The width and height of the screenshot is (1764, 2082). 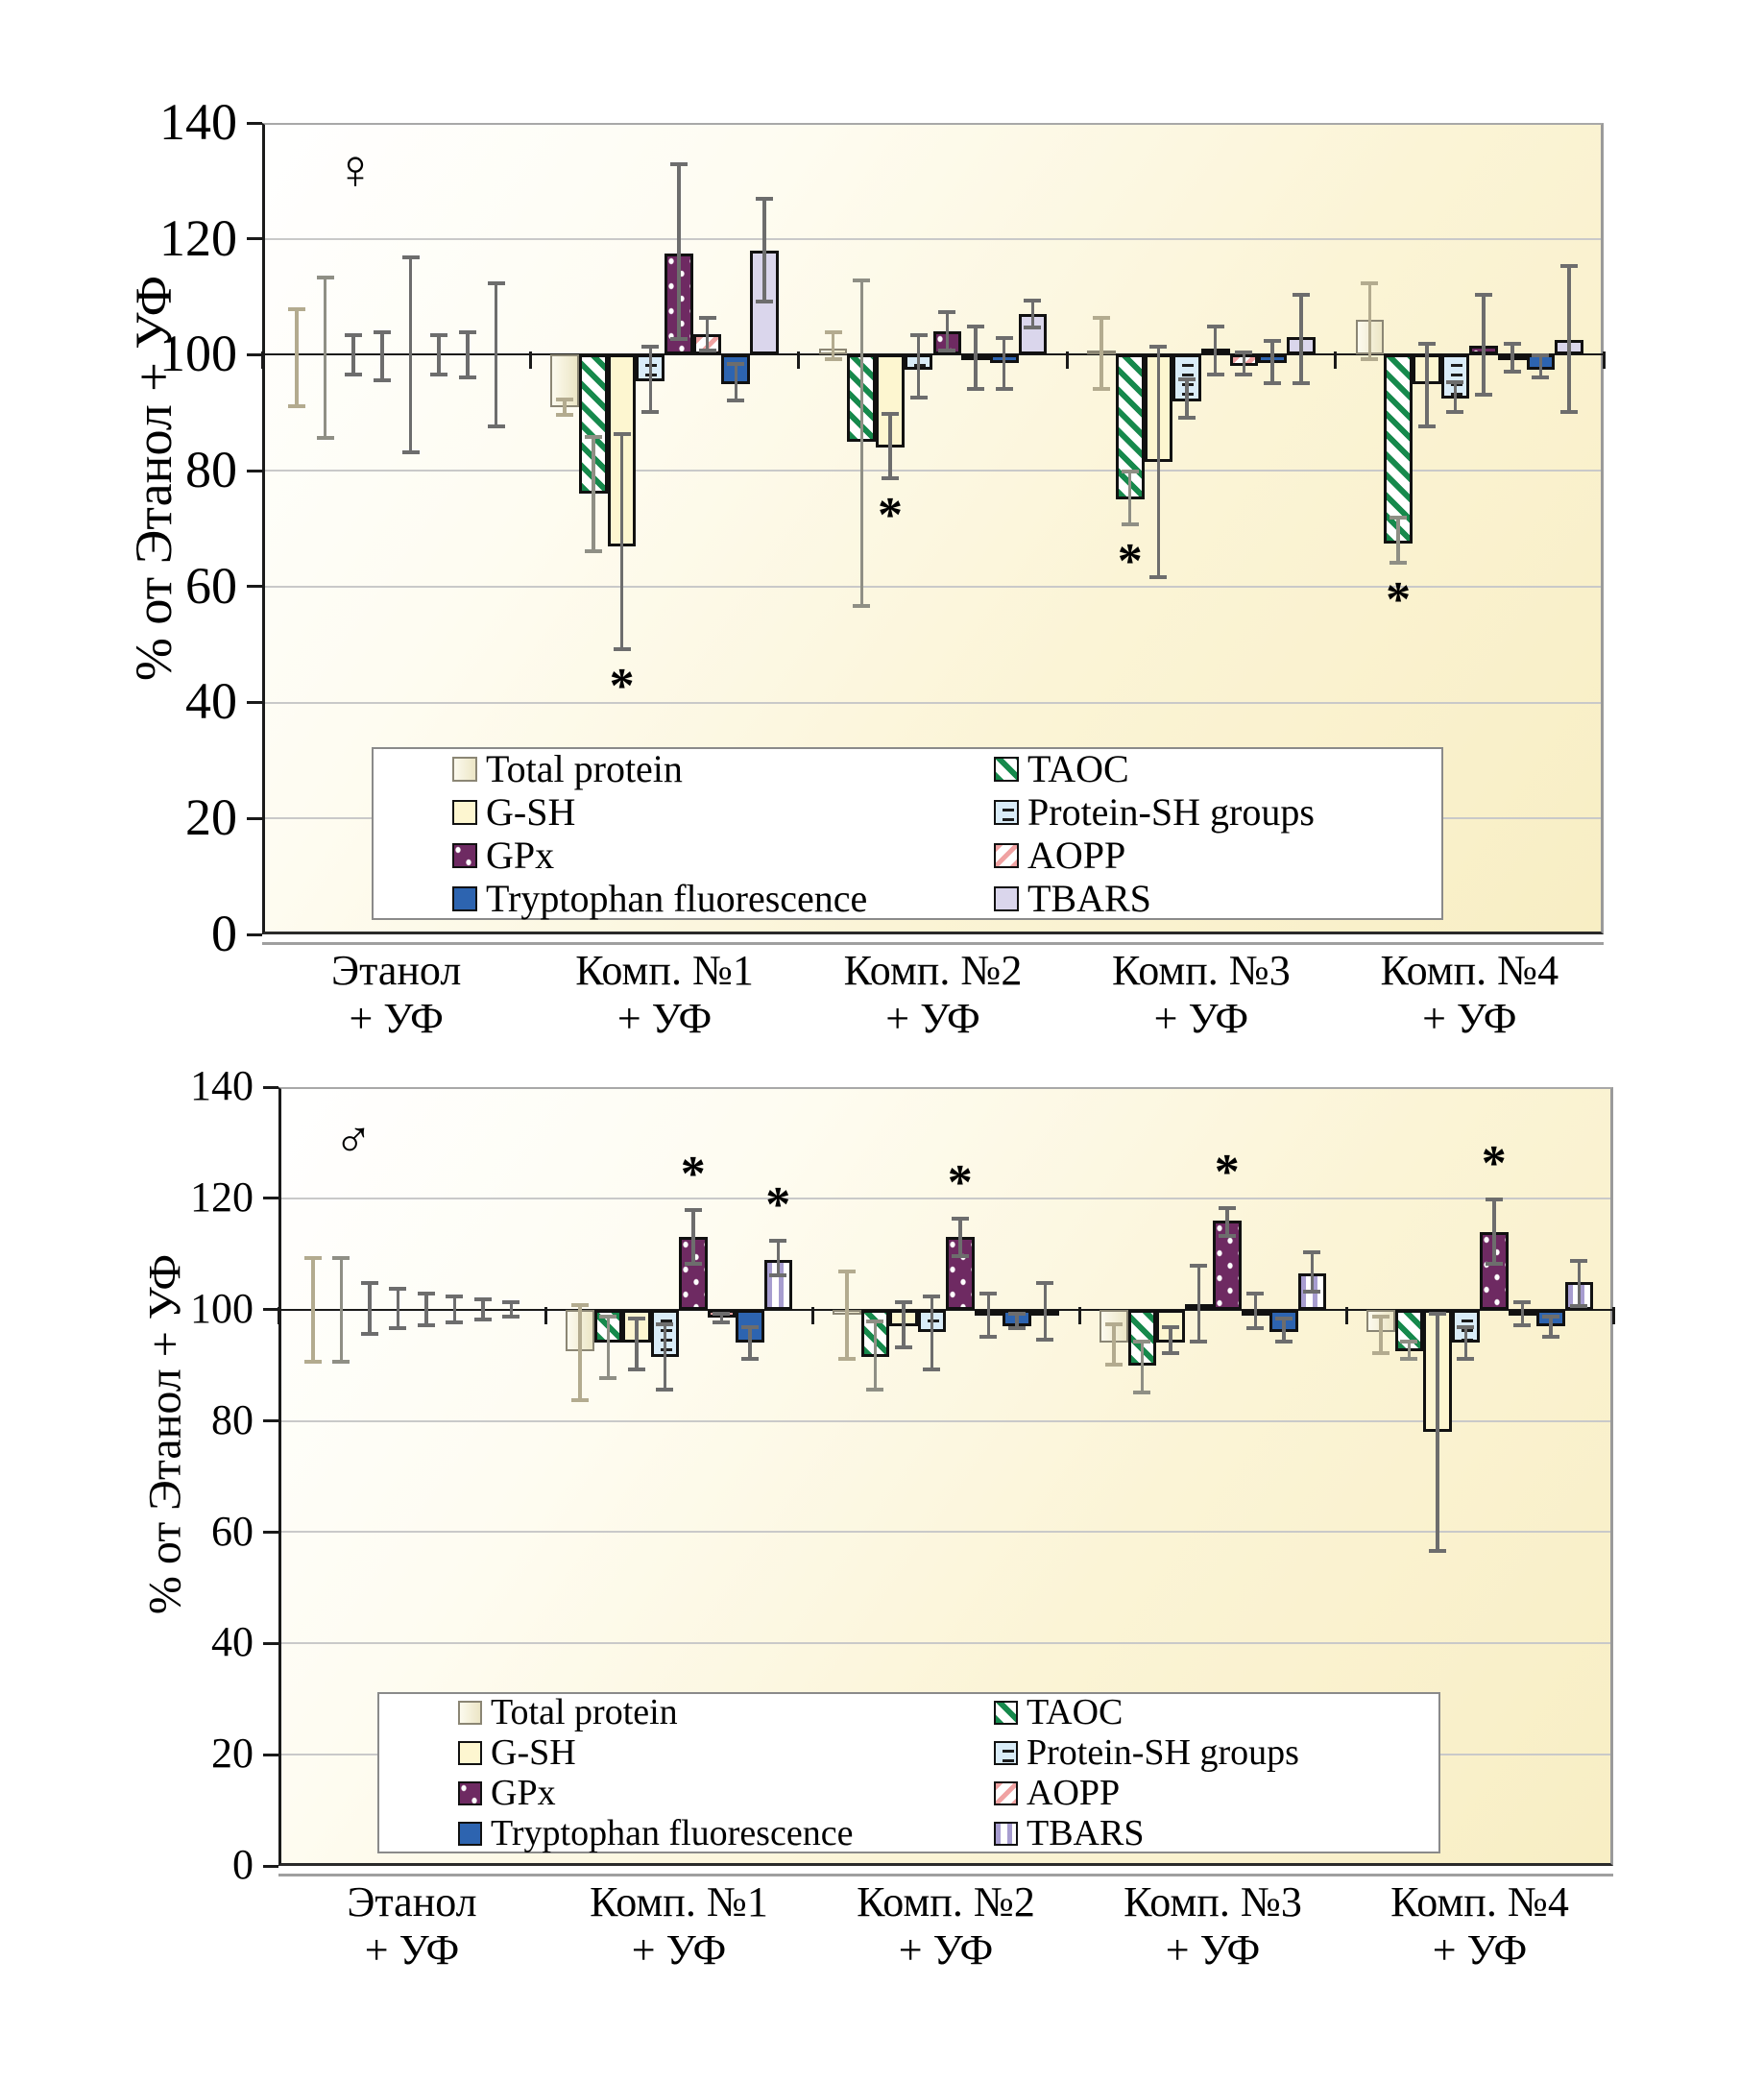 What do you see at coordinates (211, 702) in the screenshot?
I see `y-tick-label: 40` at bounding box center [211, 702].